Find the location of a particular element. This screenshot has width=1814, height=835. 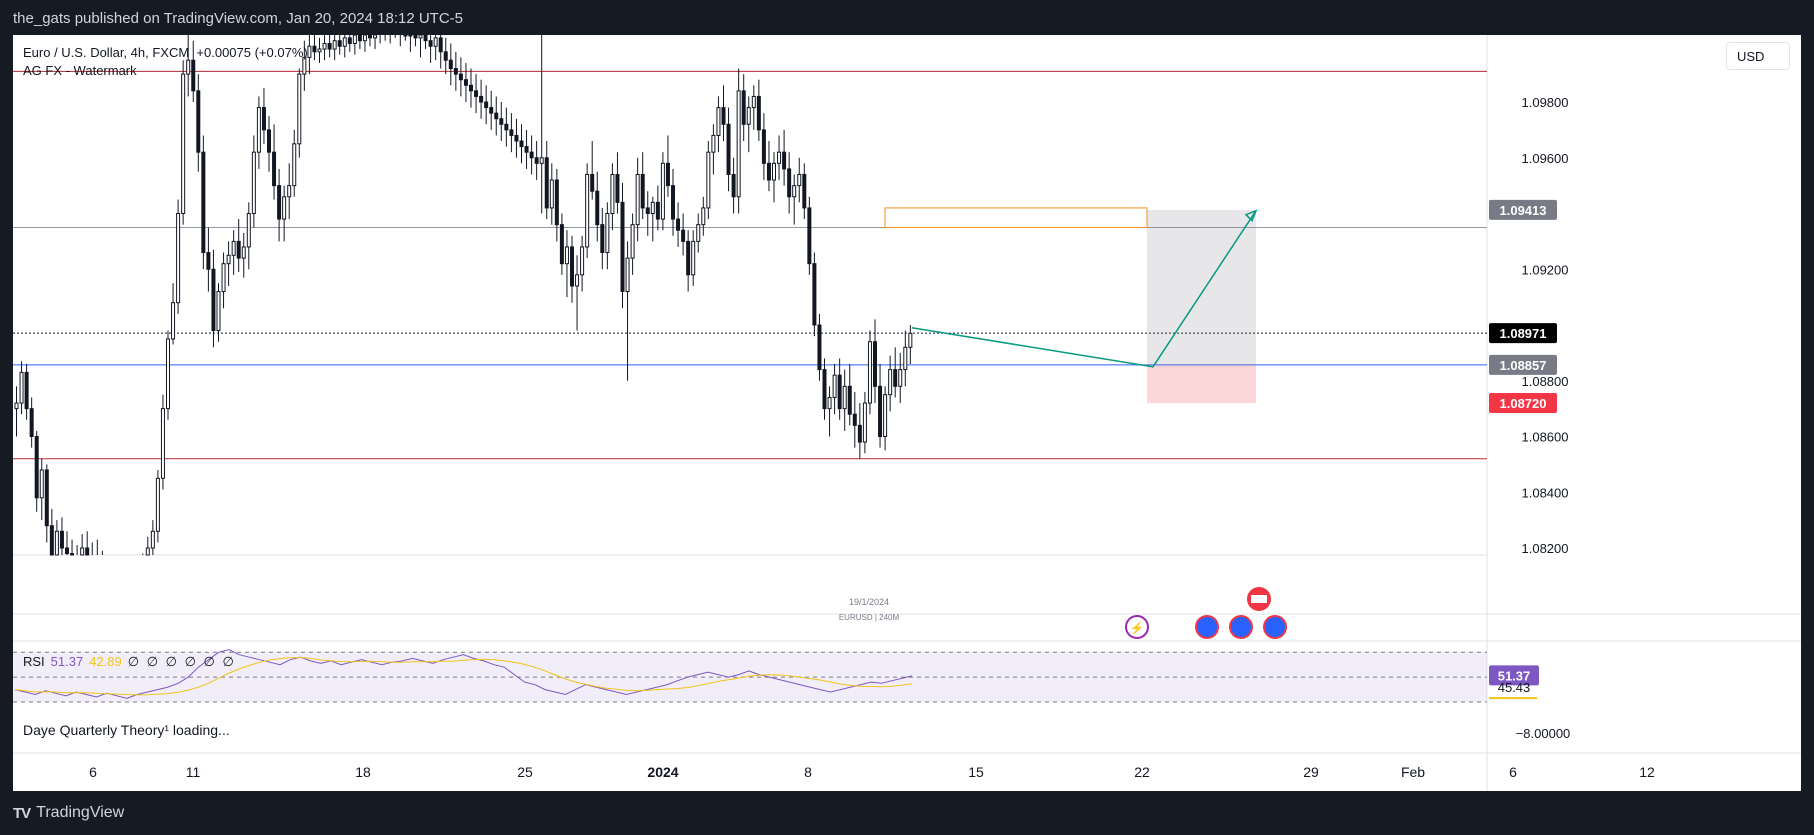

lightning-icon: ⚡ is located at coordinates (1137, 628).